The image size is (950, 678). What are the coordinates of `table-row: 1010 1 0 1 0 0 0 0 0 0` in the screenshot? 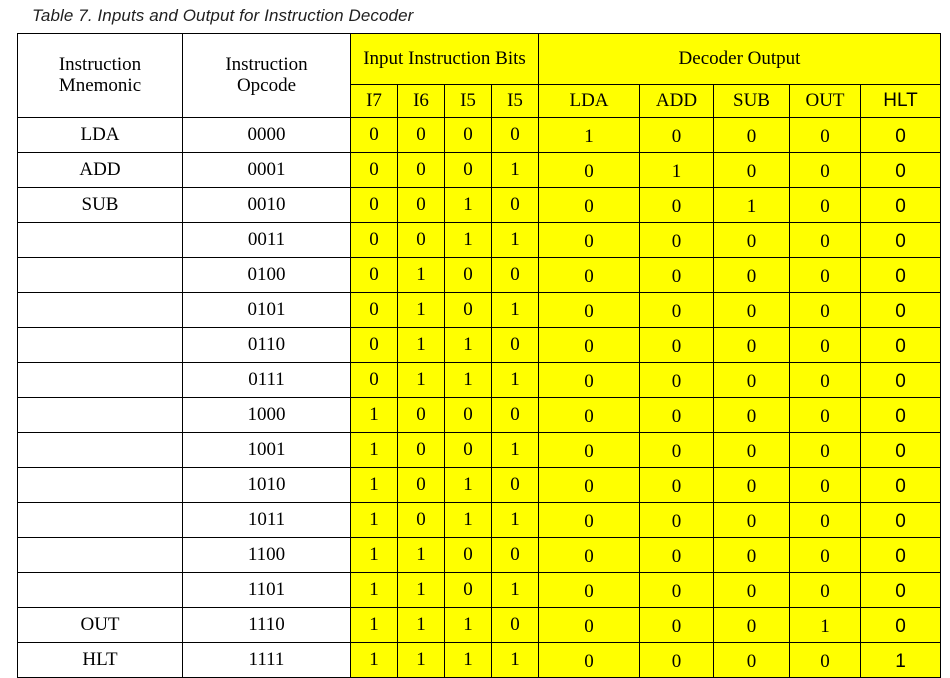 It's located at (479, 485).